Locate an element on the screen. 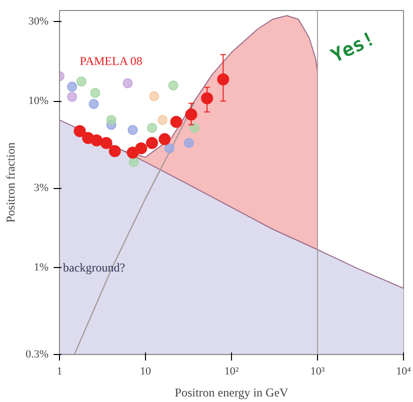  annotation: Yes! is located at coordinates (353, 48).